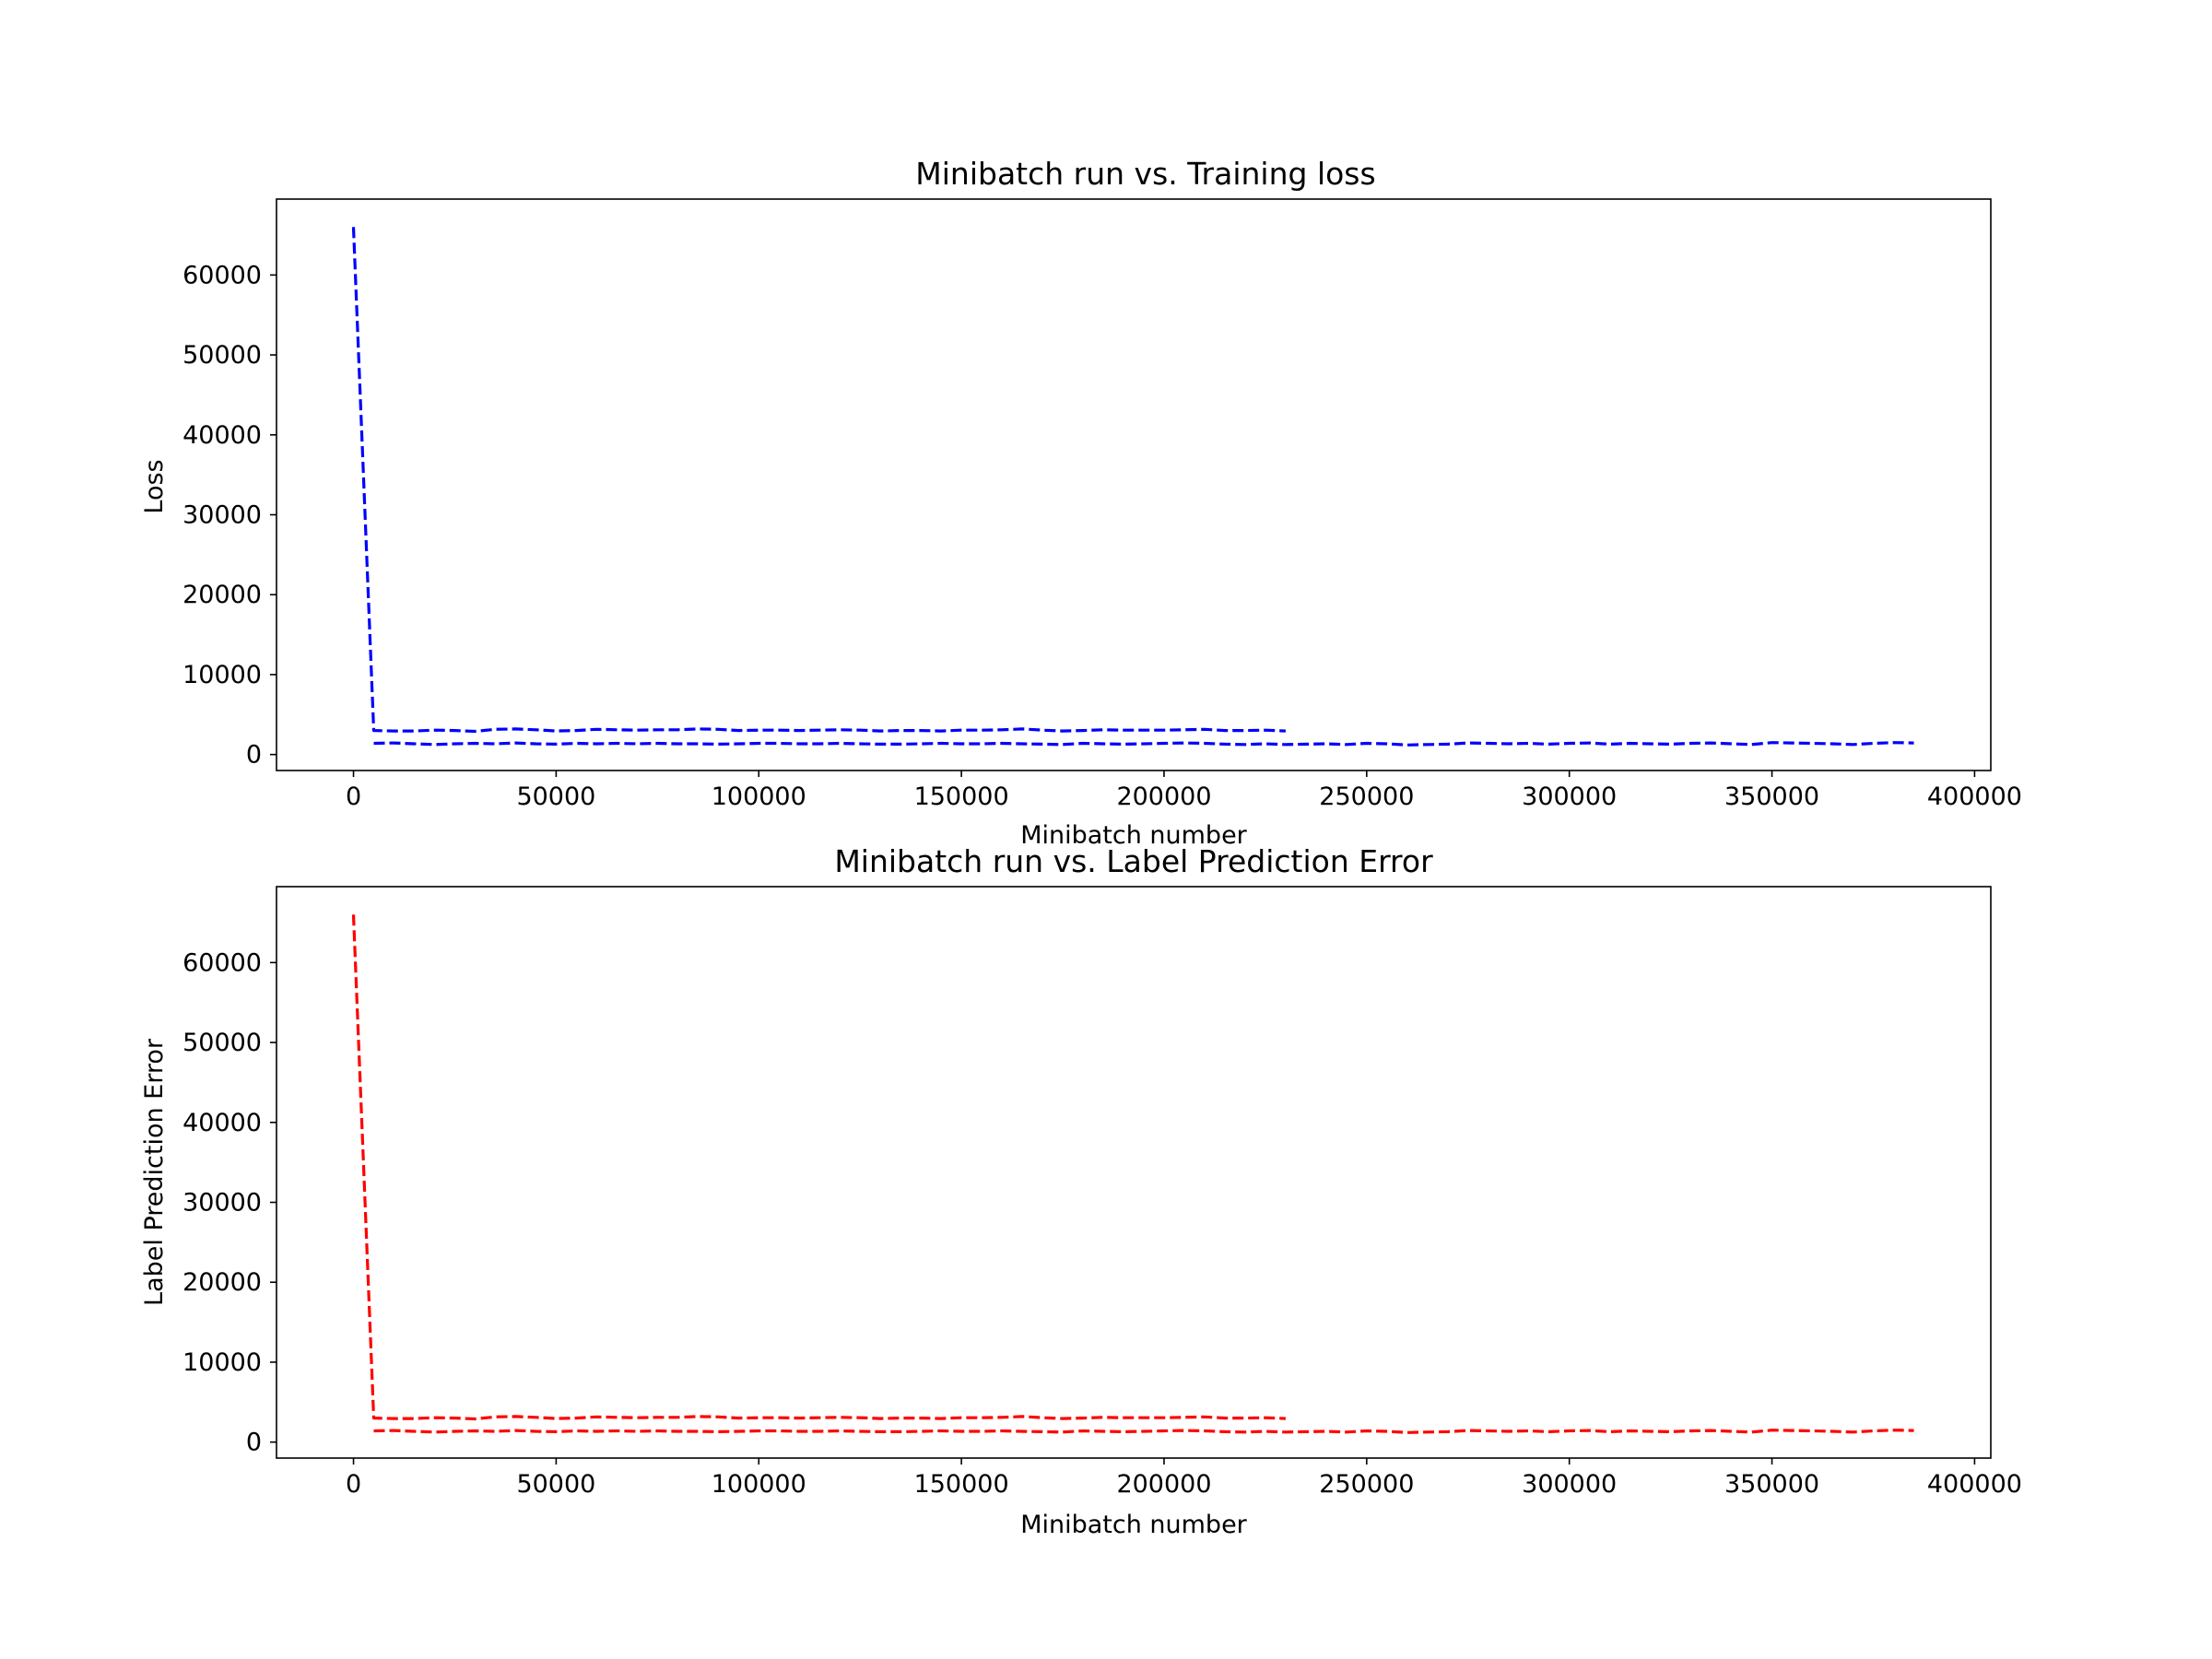 The width and height of the screenshot is (2212, 1659). What do you see at coordinates (222, 962) in the screenshot?
I see `error-y-tick-label: 60000` at bounding box center [222, 962].